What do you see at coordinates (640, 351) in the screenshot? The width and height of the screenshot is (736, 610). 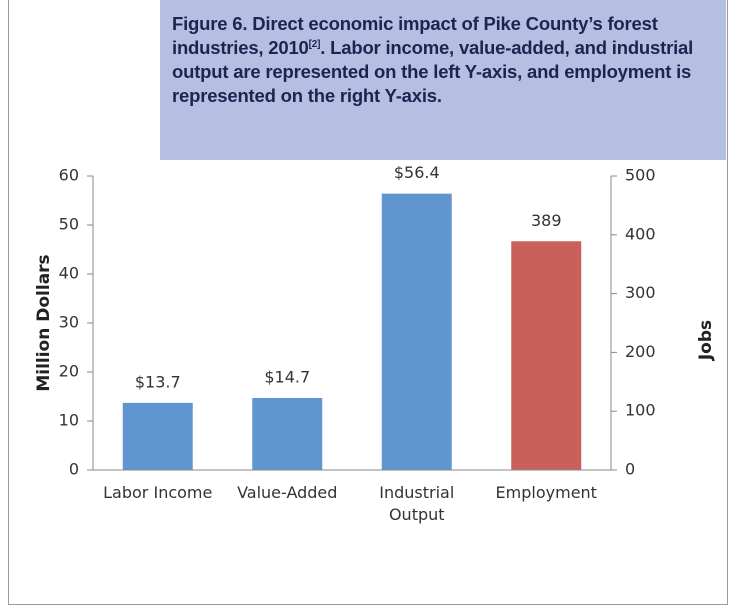 I see `y2-tick-label: 200` at bounding box center [640, 351].